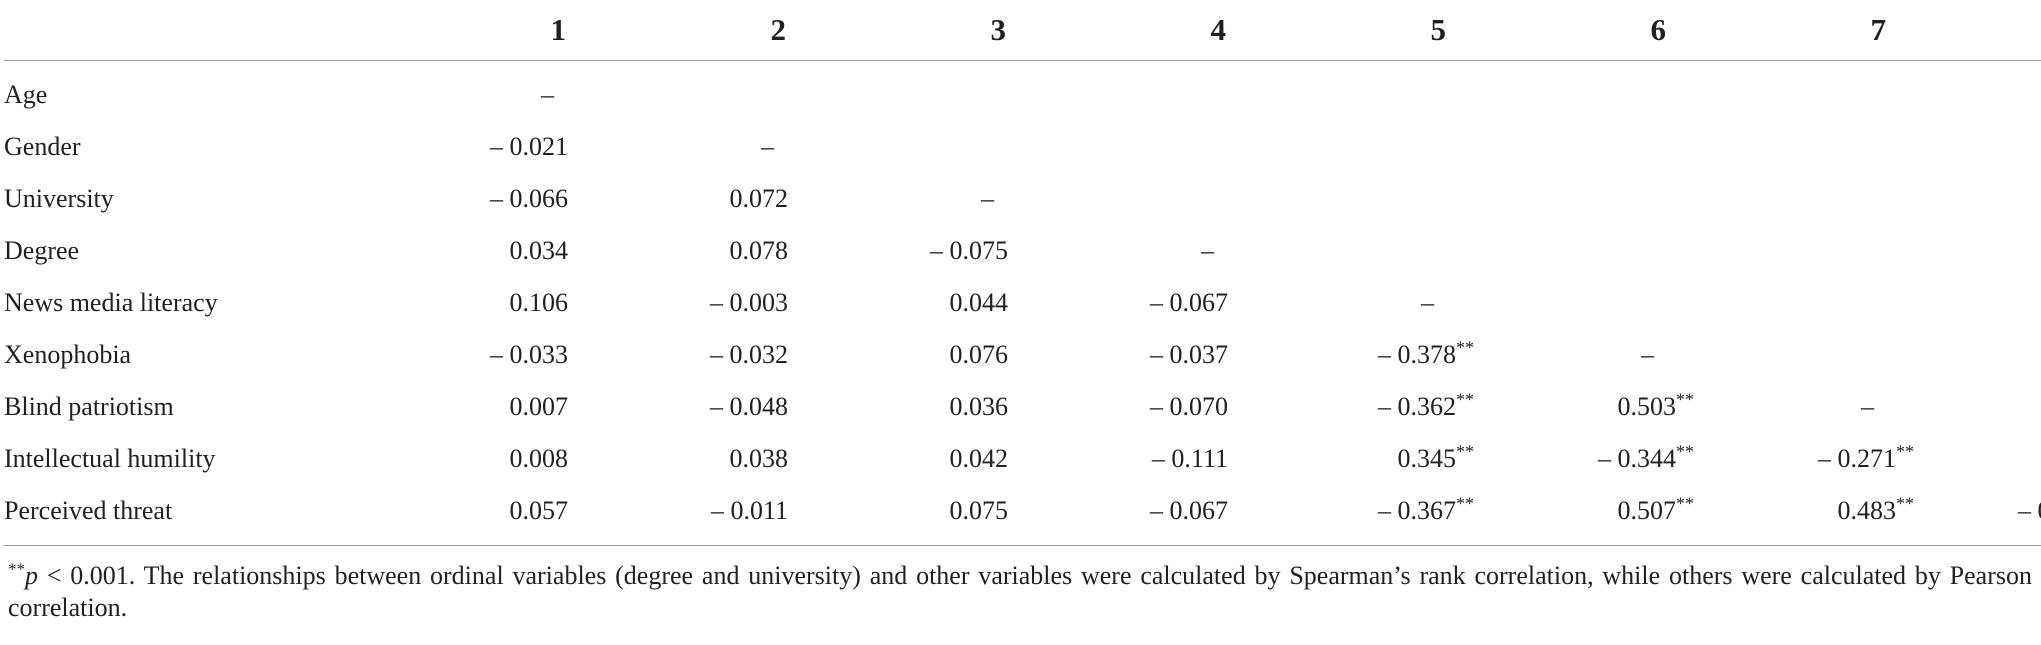 The height and width of the screenshot is (645, 2041). I want to click on column-header-6: 6, so click(1658, 29).